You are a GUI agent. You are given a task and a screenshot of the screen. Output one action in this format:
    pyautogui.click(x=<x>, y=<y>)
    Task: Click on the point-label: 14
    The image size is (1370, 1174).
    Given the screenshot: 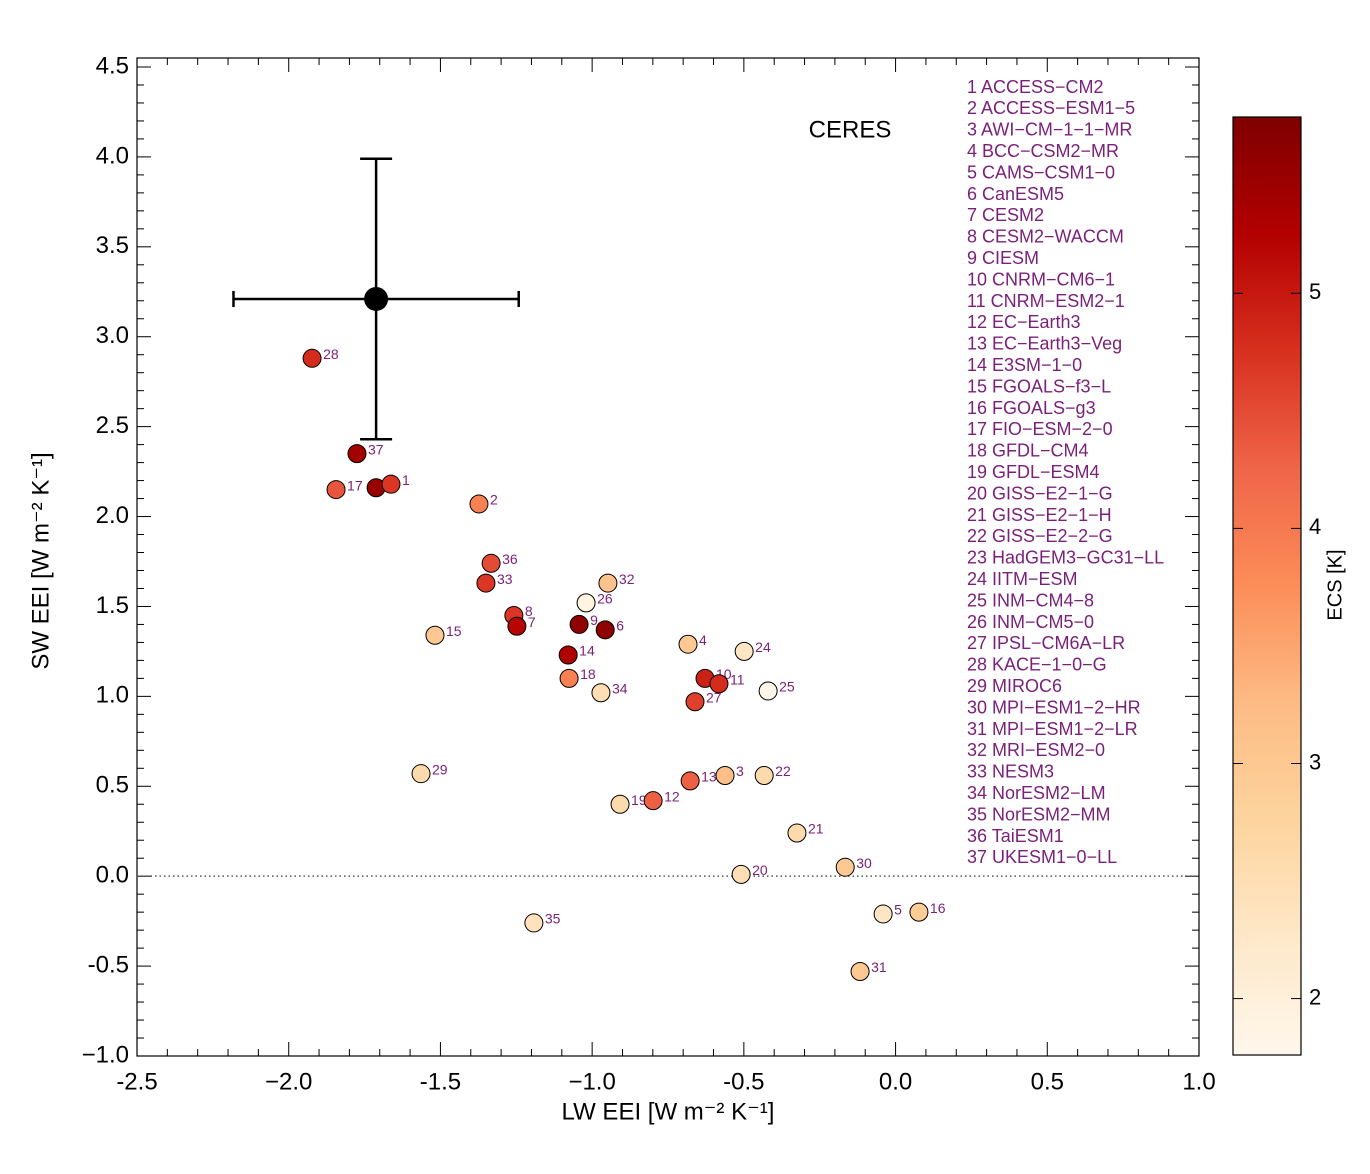 What is the action you would take?
    pyautogui.click(x=587, y=651)
    